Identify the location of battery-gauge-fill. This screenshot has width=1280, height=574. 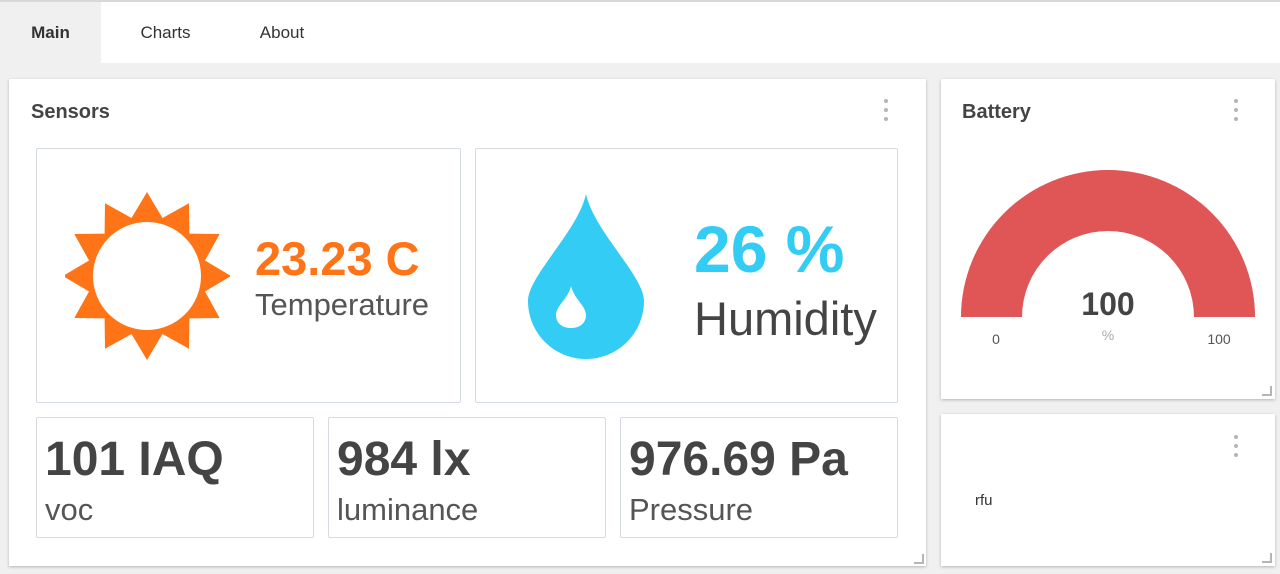
(1108, 243).